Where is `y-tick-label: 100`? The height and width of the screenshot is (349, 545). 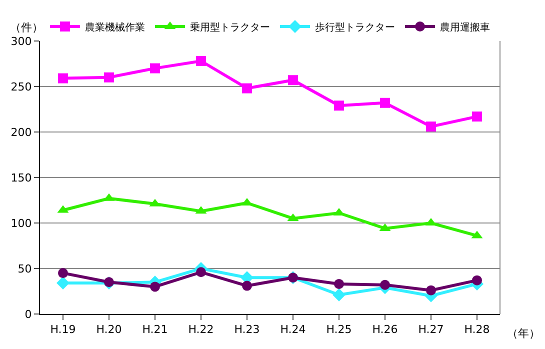 y-tick-label: 100 is located at coordinates (21, 223).